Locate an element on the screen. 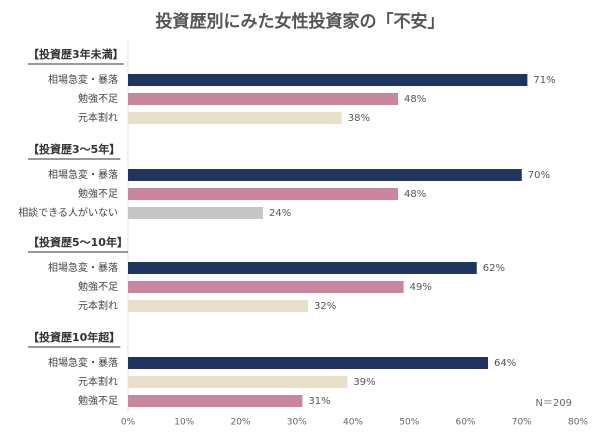 This screenshot has height=435, width=600. value-label: 71% is located at coordinates (544, 80).